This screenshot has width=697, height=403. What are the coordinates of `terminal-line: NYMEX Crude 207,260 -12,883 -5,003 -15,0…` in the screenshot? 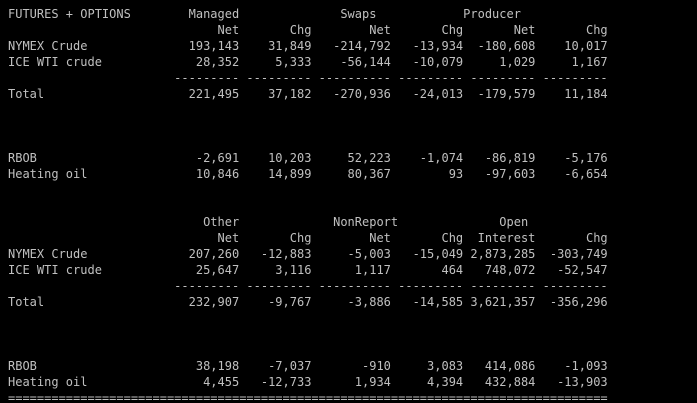 It's located at (308, 254).